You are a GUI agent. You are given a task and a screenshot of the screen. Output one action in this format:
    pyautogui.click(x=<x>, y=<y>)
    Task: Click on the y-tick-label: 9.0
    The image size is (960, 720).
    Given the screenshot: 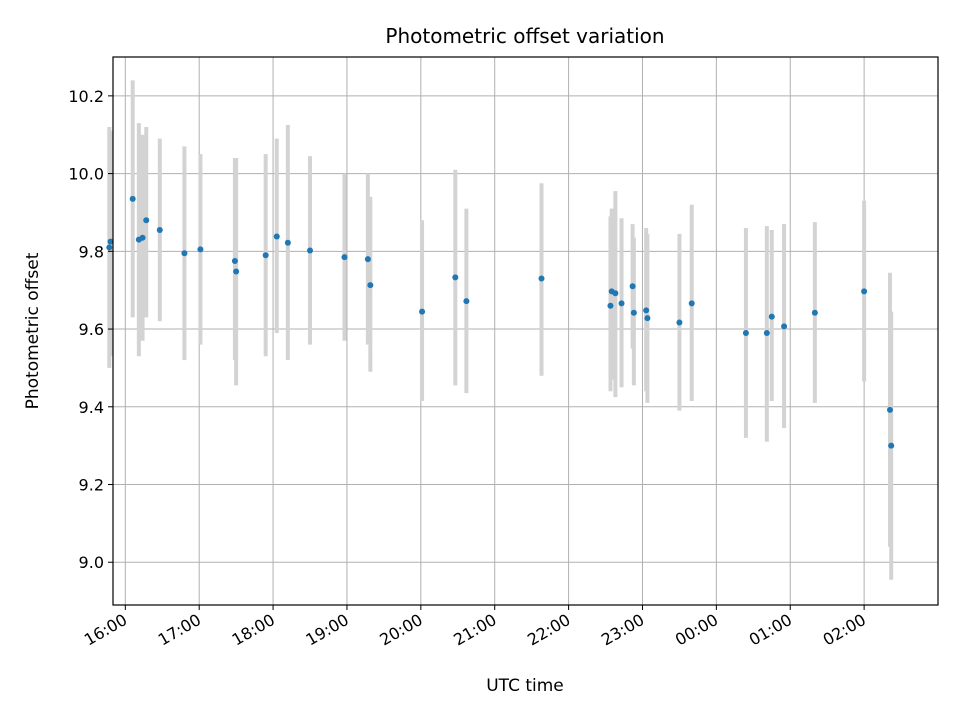 What is the action you would take?
    pyautogui.click(x=91, y=562)
    